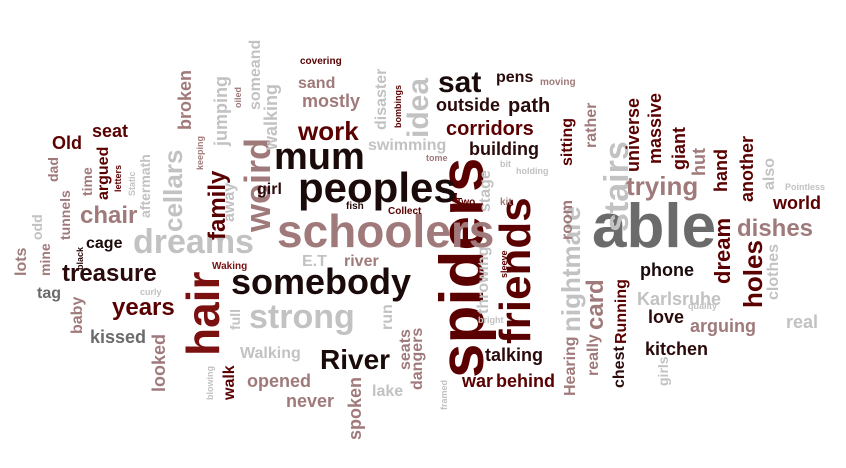 The height and width of the screenshot is (468, 846). What do you see at coordinates (667, 270) in the screenshot?
I see `word-phone: phone` at bounding box center [667, 270].